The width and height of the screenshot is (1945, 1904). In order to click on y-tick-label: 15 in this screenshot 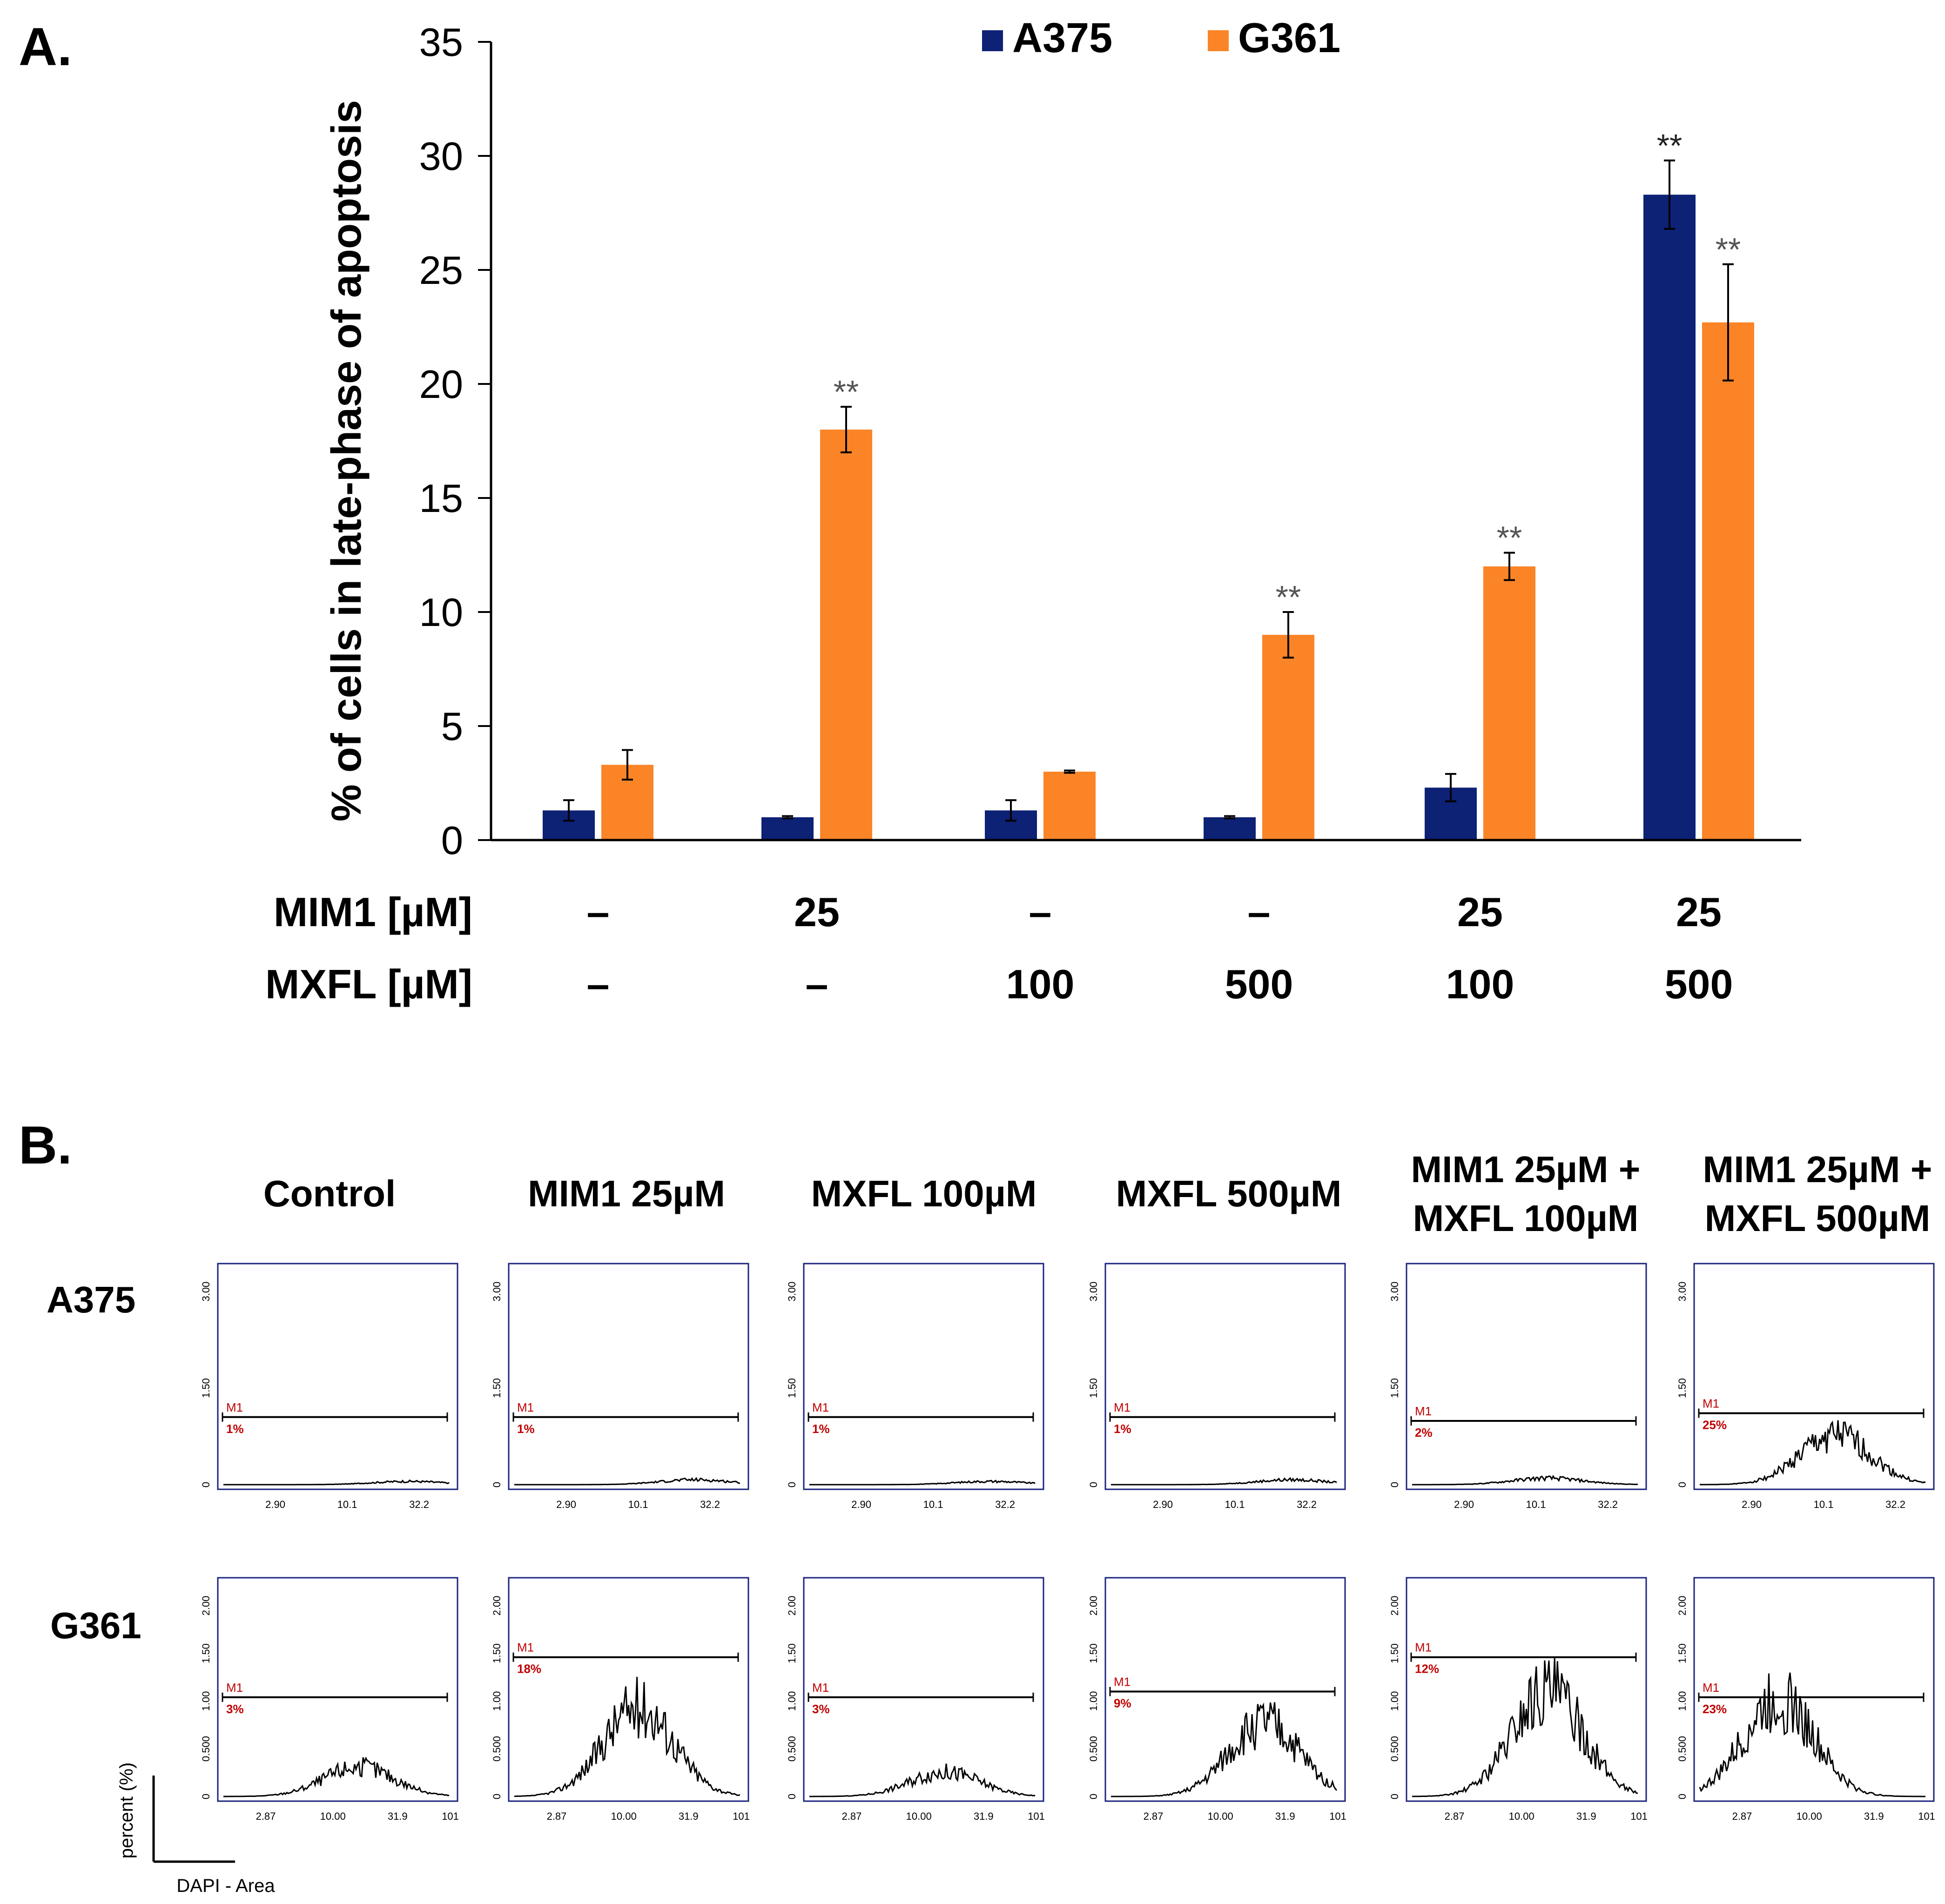, I will do `click(441, 499)`.